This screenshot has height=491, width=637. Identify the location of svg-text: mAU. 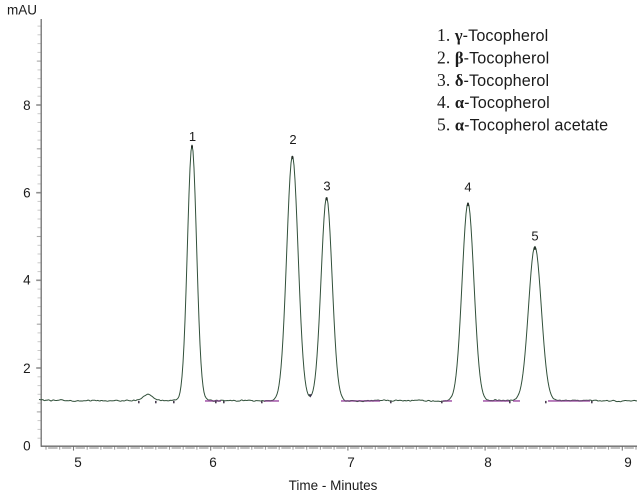
(22, 10).